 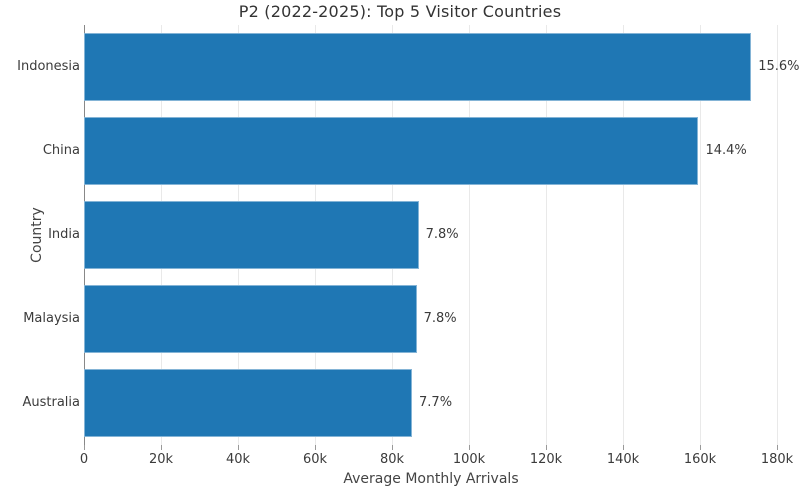 What do you see at coordinates (238, 459) in the screenshot?
I see `x-tick-label: 40k` at bounding box center [238, 459].